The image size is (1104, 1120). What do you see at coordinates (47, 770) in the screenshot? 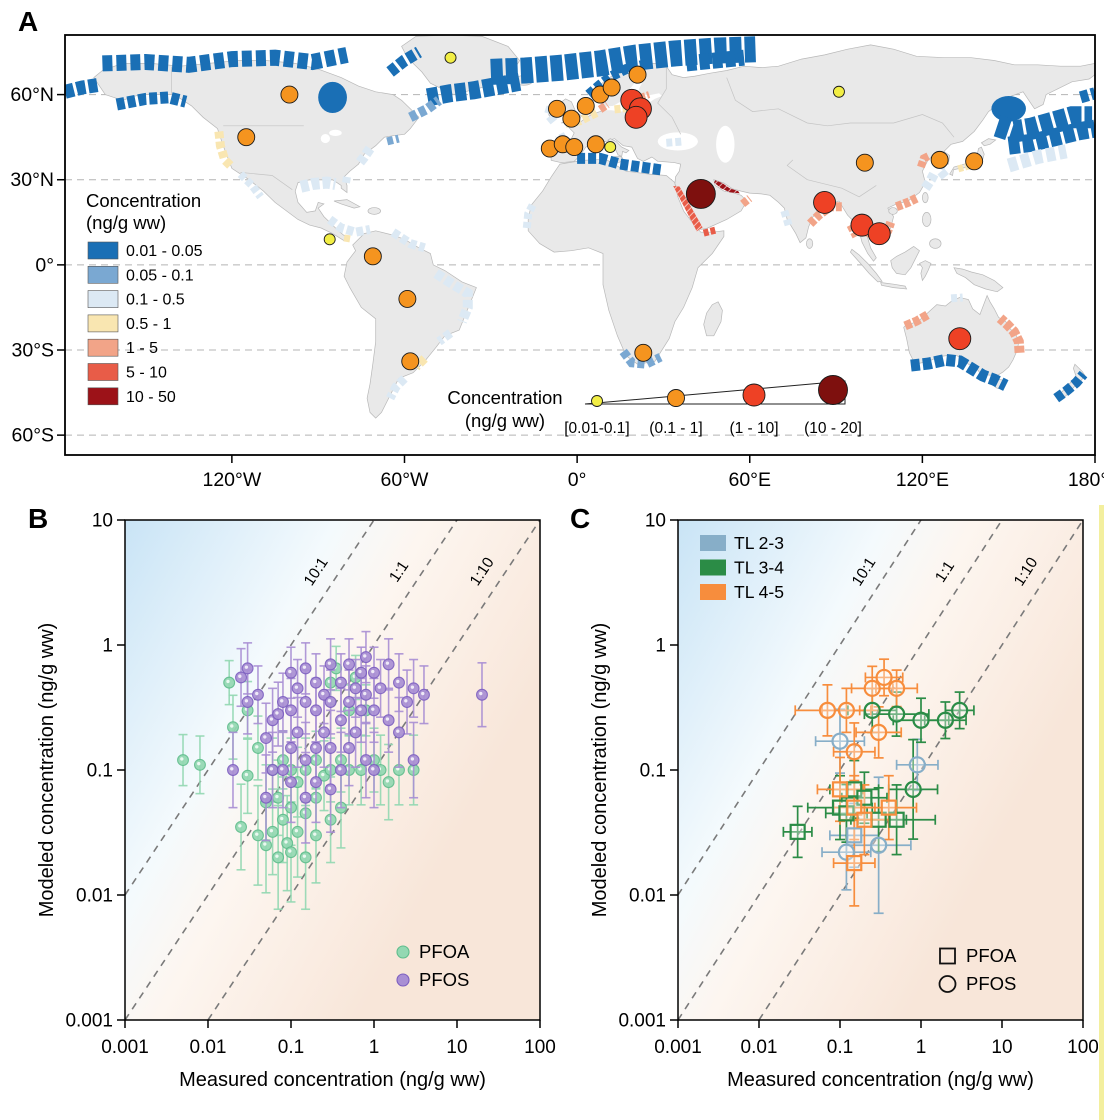
I see `y-axis-title: Modeled concentration (ng/g ww)` at bounding box center [47, 770].